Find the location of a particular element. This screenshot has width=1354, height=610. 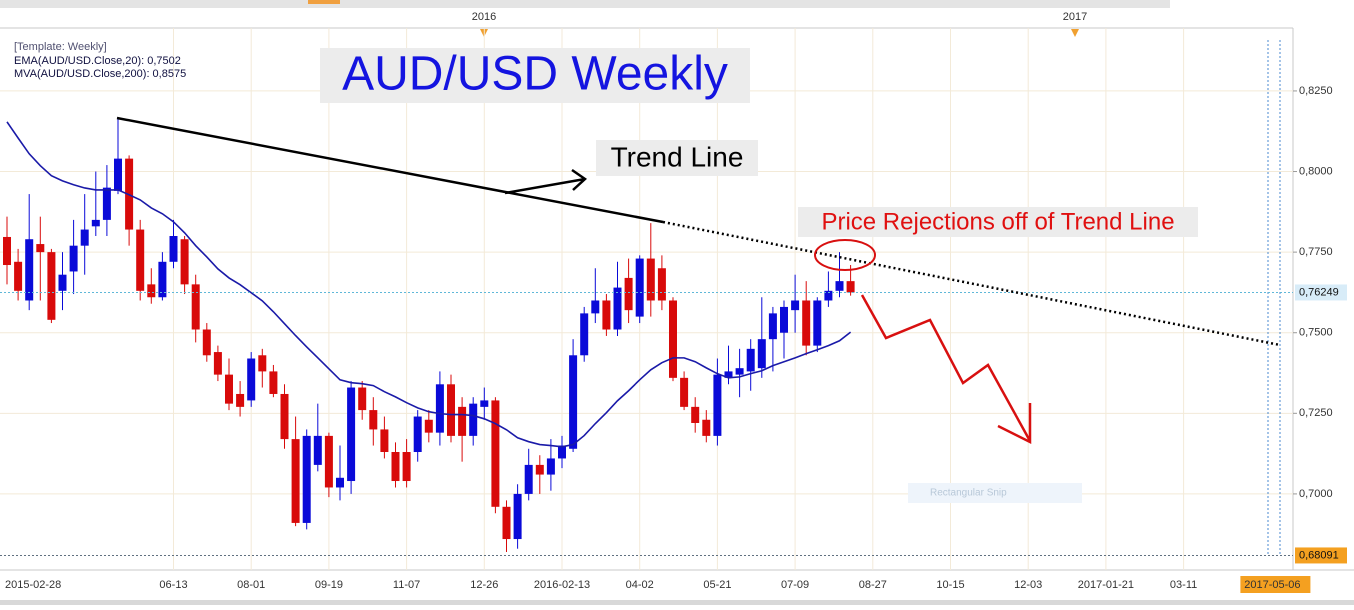

y-tick-label: 0,7750 is located at coordinates (1316, 252).